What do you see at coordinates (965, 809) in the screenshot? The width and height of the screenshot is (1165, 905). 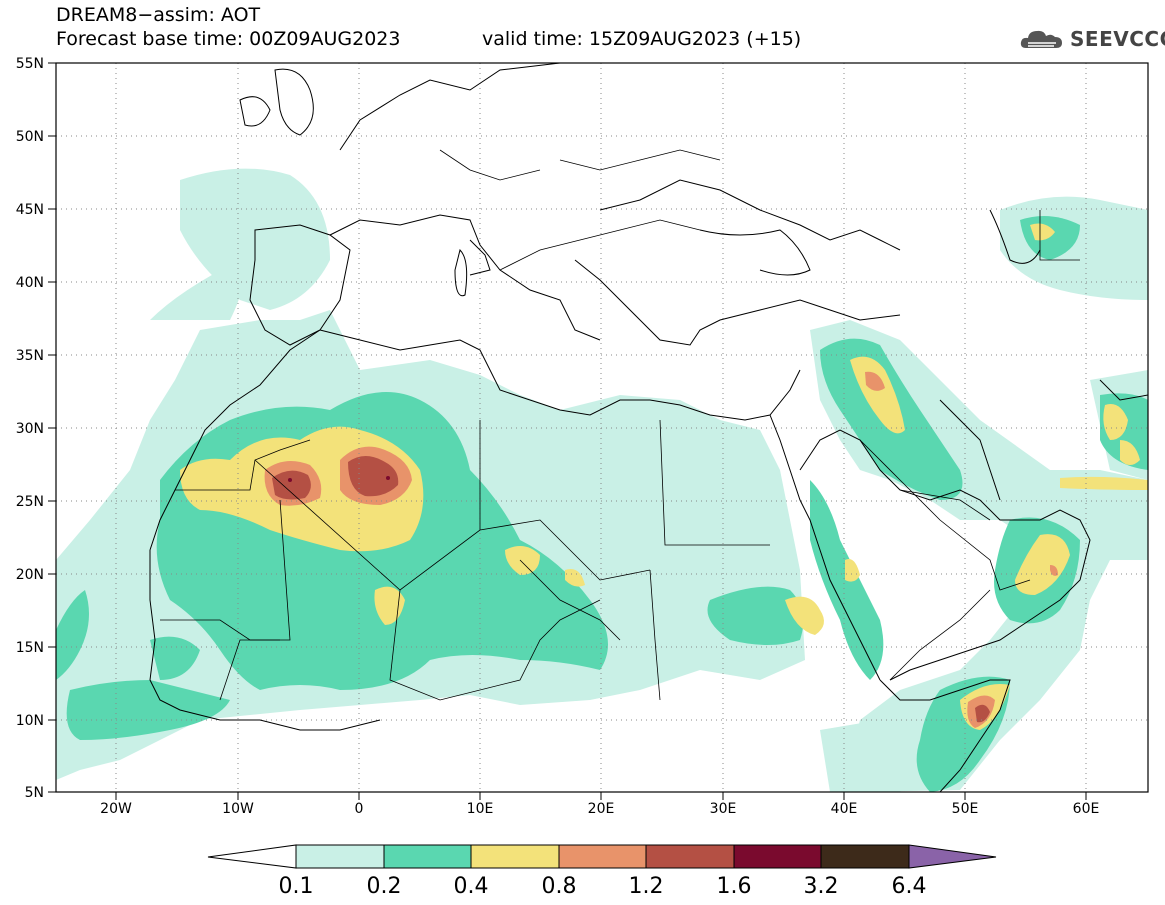 I see `lon-label: 50E` at bounding box center [965, 809].